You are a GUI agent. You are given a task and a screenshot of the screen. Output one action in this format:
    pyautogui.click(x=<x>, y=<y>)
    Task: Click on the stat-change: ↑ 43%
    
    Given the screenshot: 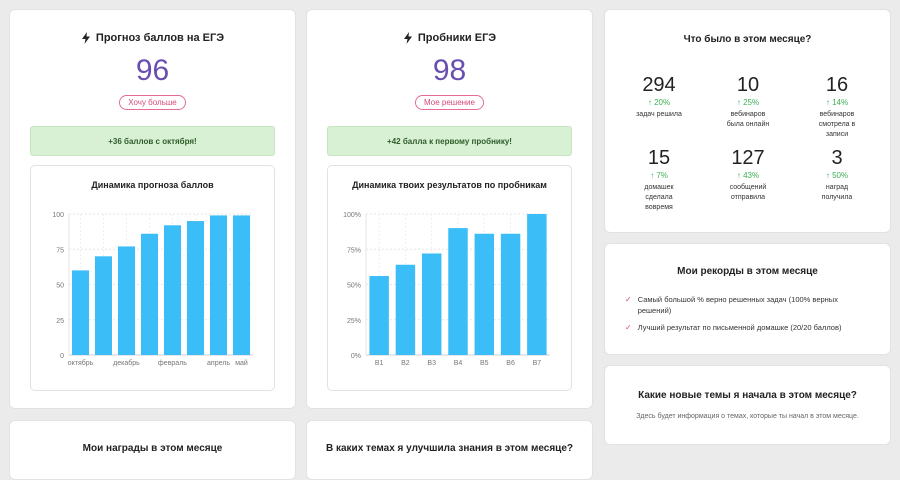 What is the action you would take?
    pyautogui.click(x=748, y=175)
    